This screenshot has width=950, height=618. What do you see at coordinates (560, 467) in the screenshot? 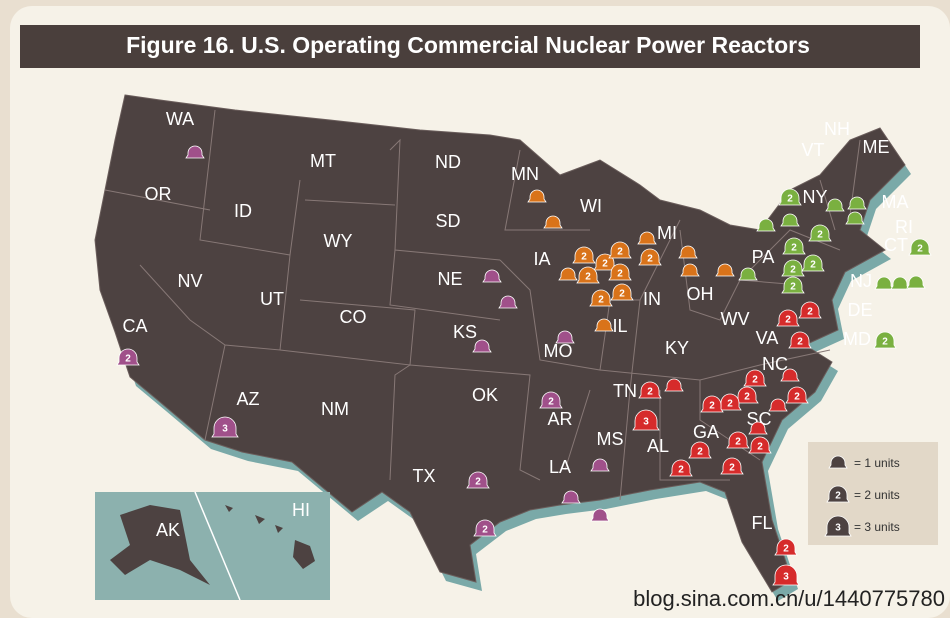
I see `state-label: LA` at bounding box center [560, 467].